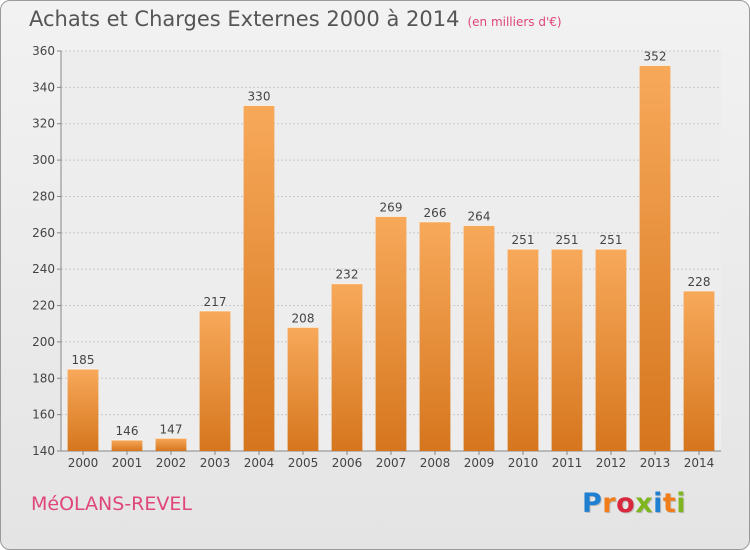 This screenshot has height=550, width=750. What do you see at coordinates (127, 431) in the screenshot?
I see `data-label: 146` at bounding box center [127, 431].